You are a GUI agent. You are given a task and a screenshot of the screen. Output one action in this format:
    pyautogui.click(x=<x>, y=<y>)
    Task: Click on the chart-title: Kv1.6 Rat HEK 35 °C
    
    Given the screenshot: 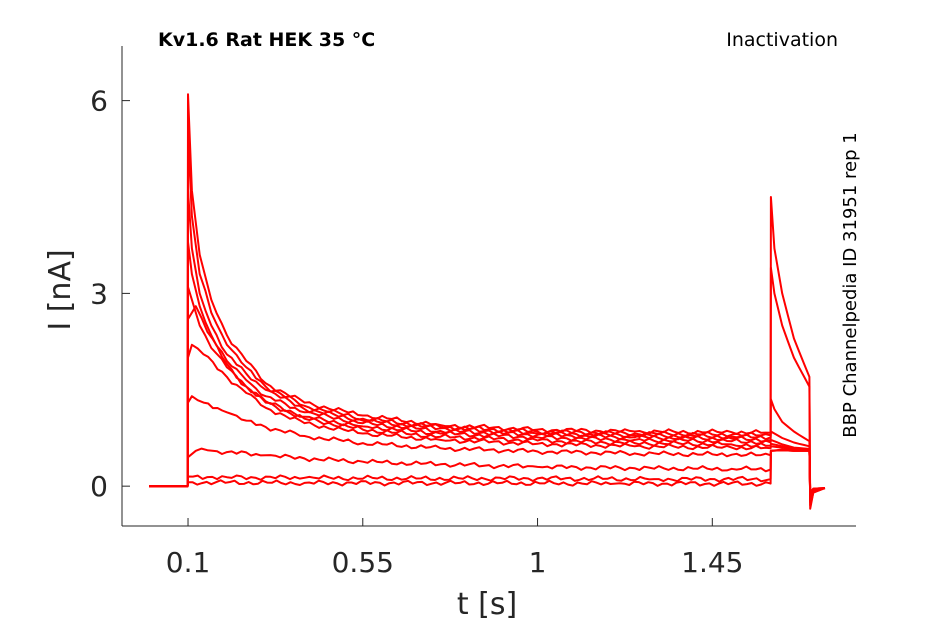 What is the action you would take?
    pyautogui.click(x=266, y=40)
    